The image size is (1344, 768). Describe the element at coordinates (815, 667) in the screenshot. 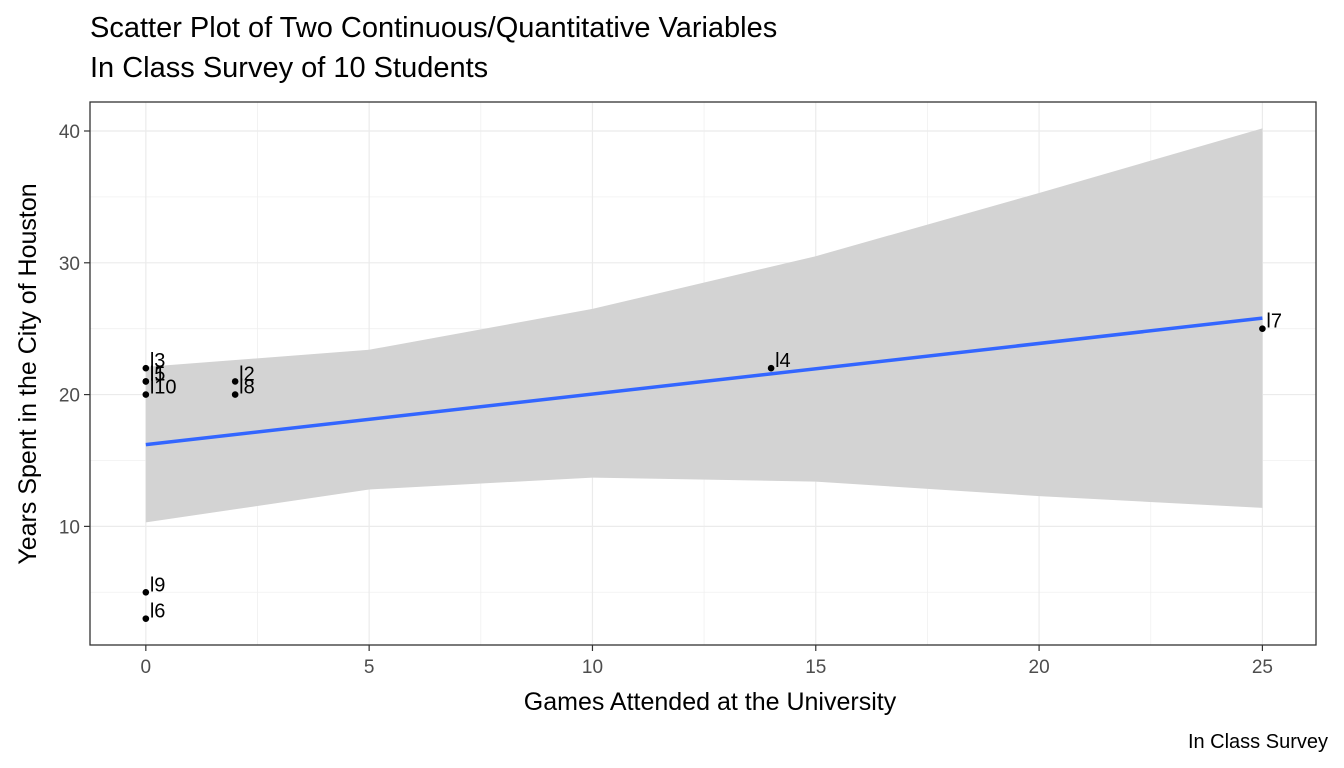

I see `x-tick-label: 15` at that location.